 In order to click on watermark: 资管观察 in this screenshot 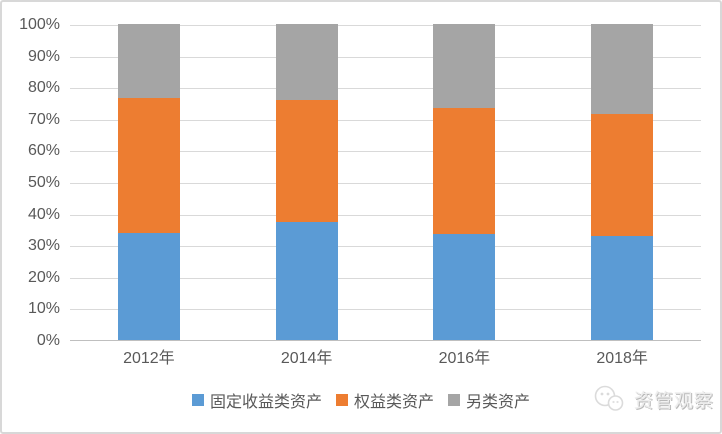, I will do `click(653, 399)`.